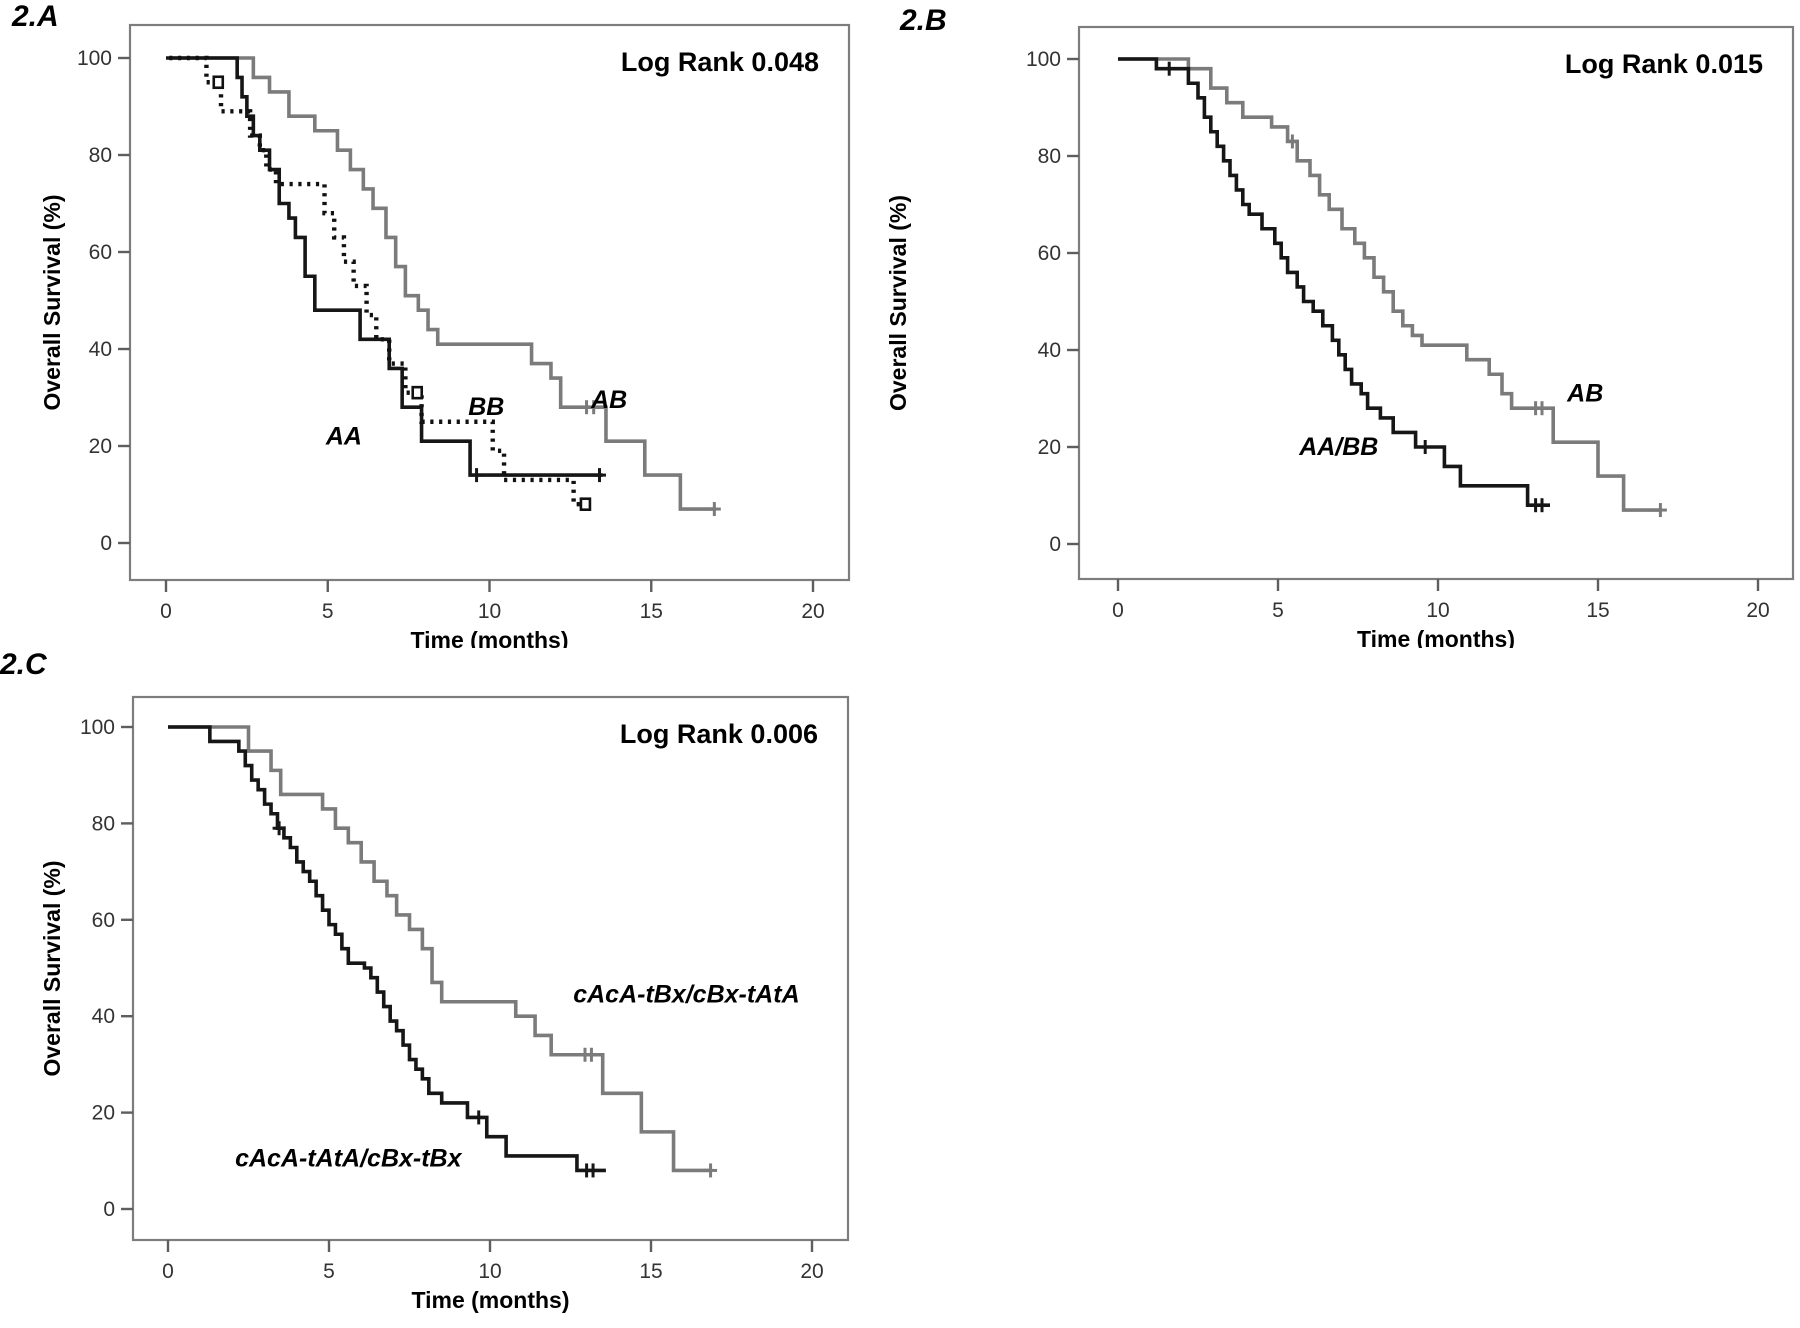  What do you see at coordinates (1664, 64) in the screenshot?
I see `log-rank-annotation: Log Rank 0.015` at bounding box center [1664, 64].